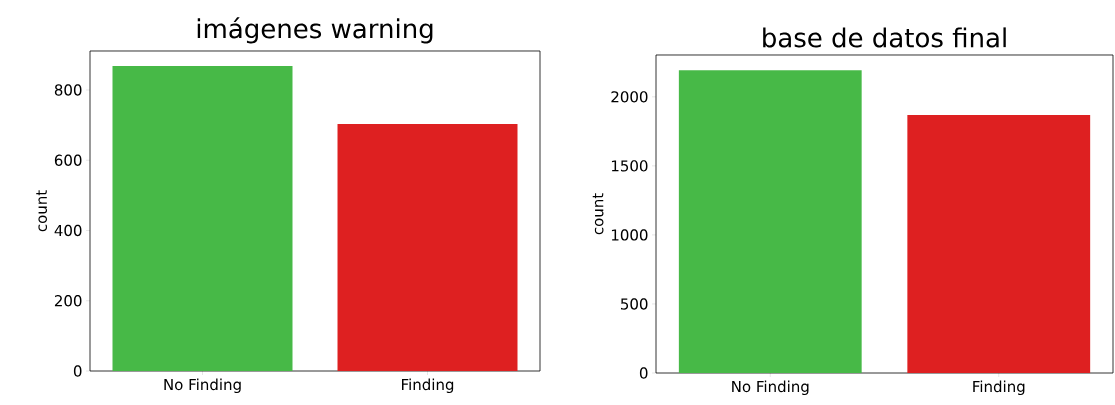 The height and width of the screenshot is (405, 1115). I want to click on y-tick-label: 1500, so click(629, 166).